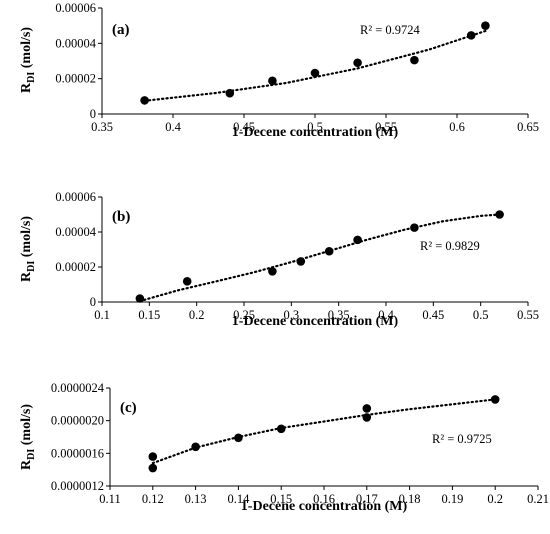 Image resolution: width=550 pixels, height=534 pixels. I want to click on x-tick-label: 0.6, so click(457, 127).